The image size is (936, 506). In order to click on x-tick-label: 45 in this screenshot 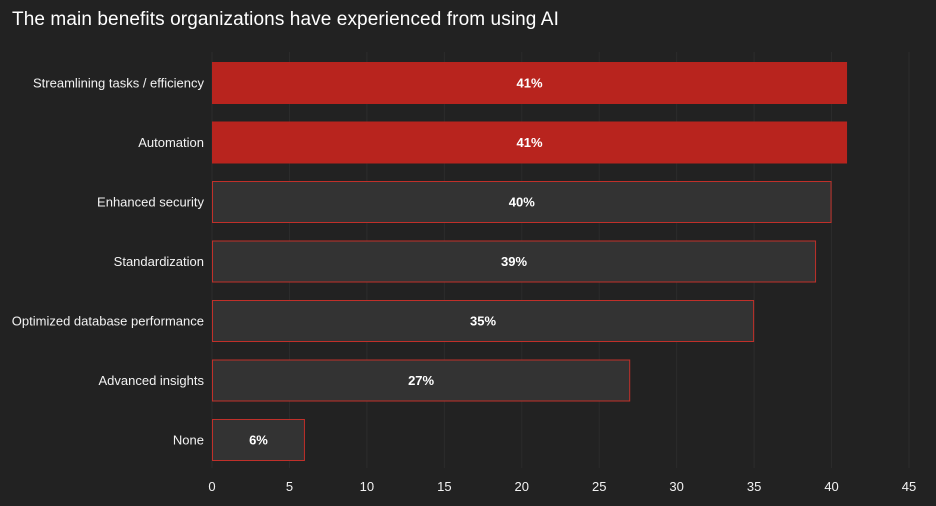, I will do `click(909, 486)`.